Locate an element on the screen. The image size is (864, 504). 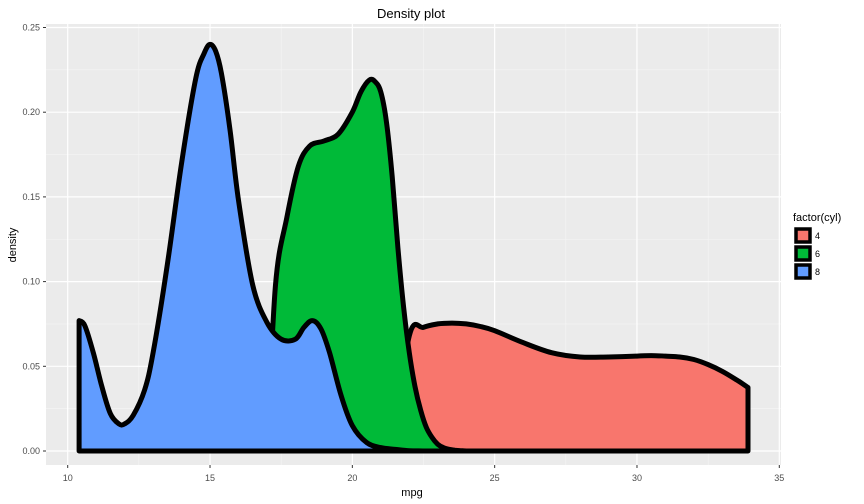
y-tick-label: 0.00 is located at coordinates (31, 451).